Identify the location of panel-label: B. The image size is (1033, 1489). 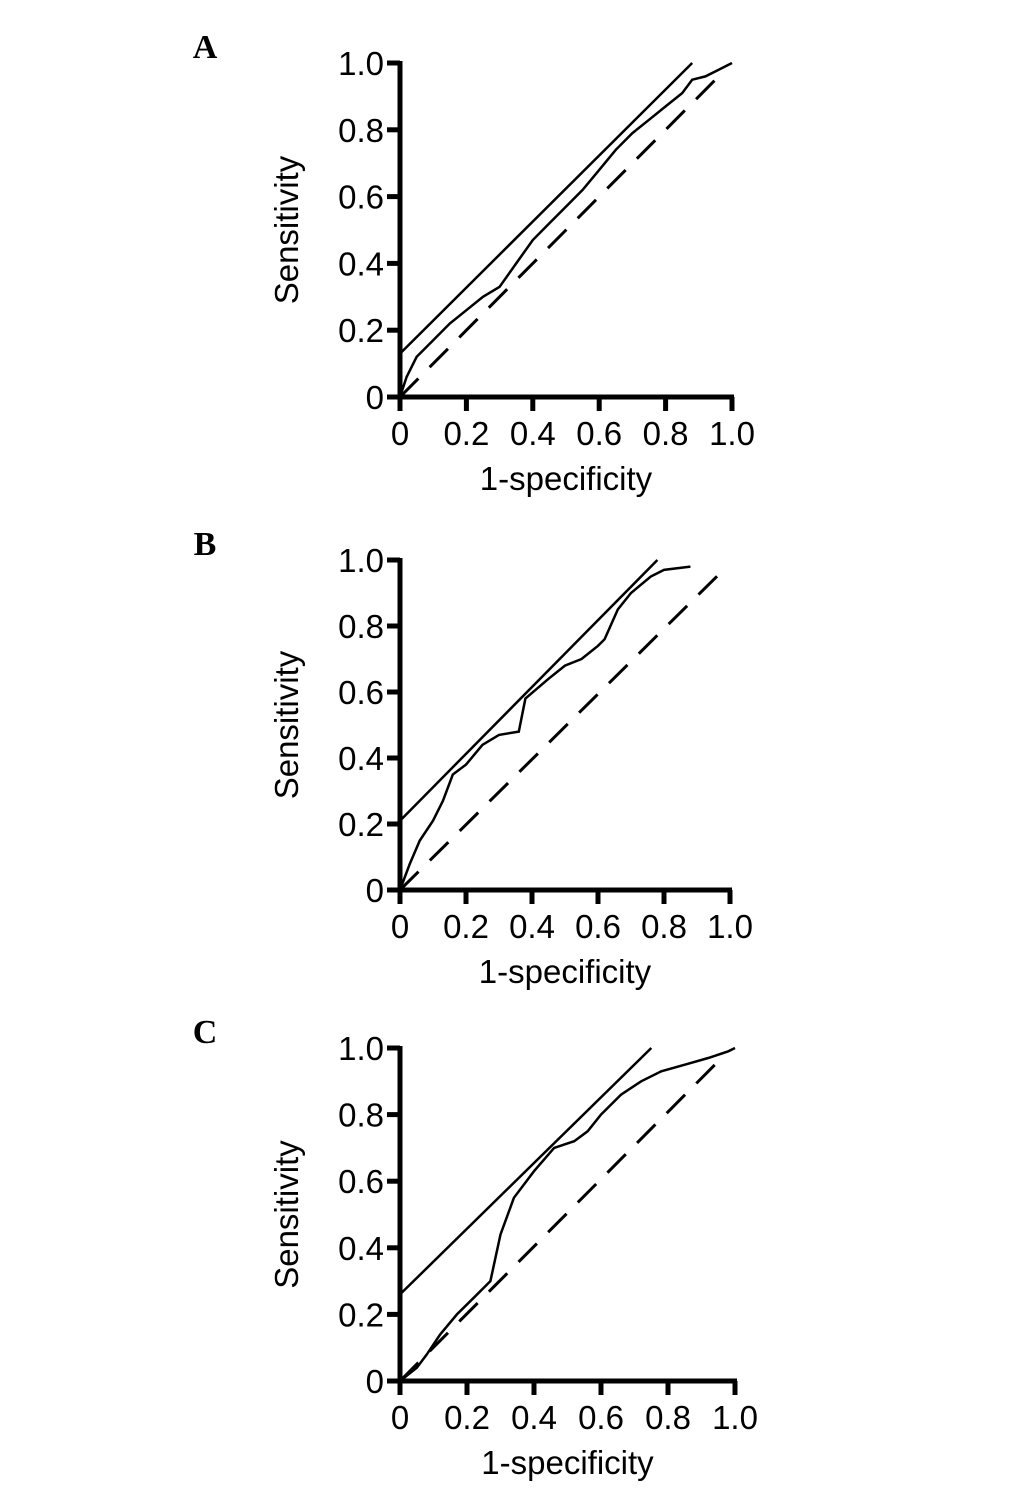
(205, 544).